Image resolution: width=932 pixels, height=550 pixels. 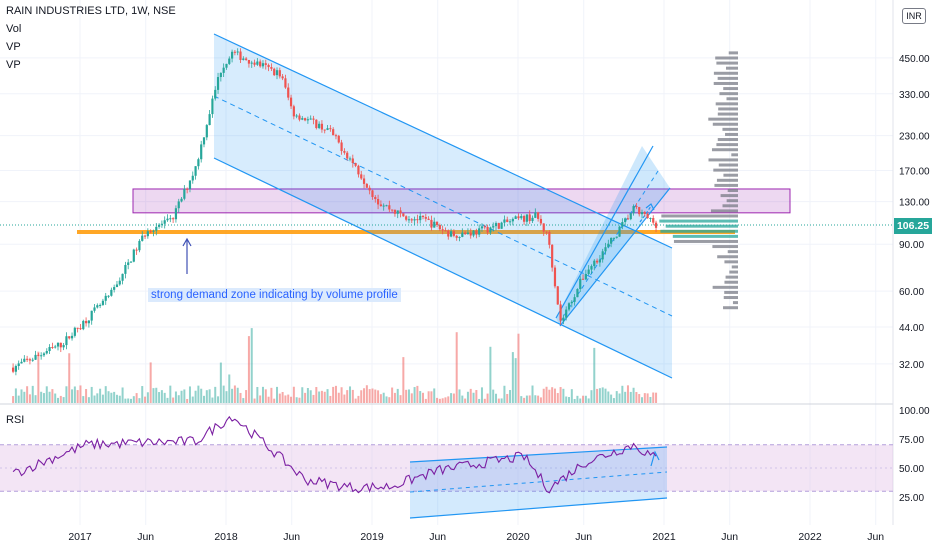 What do you see at coordinates (437, 537) in the screenshot?
I see `time-tick-5: Jun` at bounding box center [437, 537].